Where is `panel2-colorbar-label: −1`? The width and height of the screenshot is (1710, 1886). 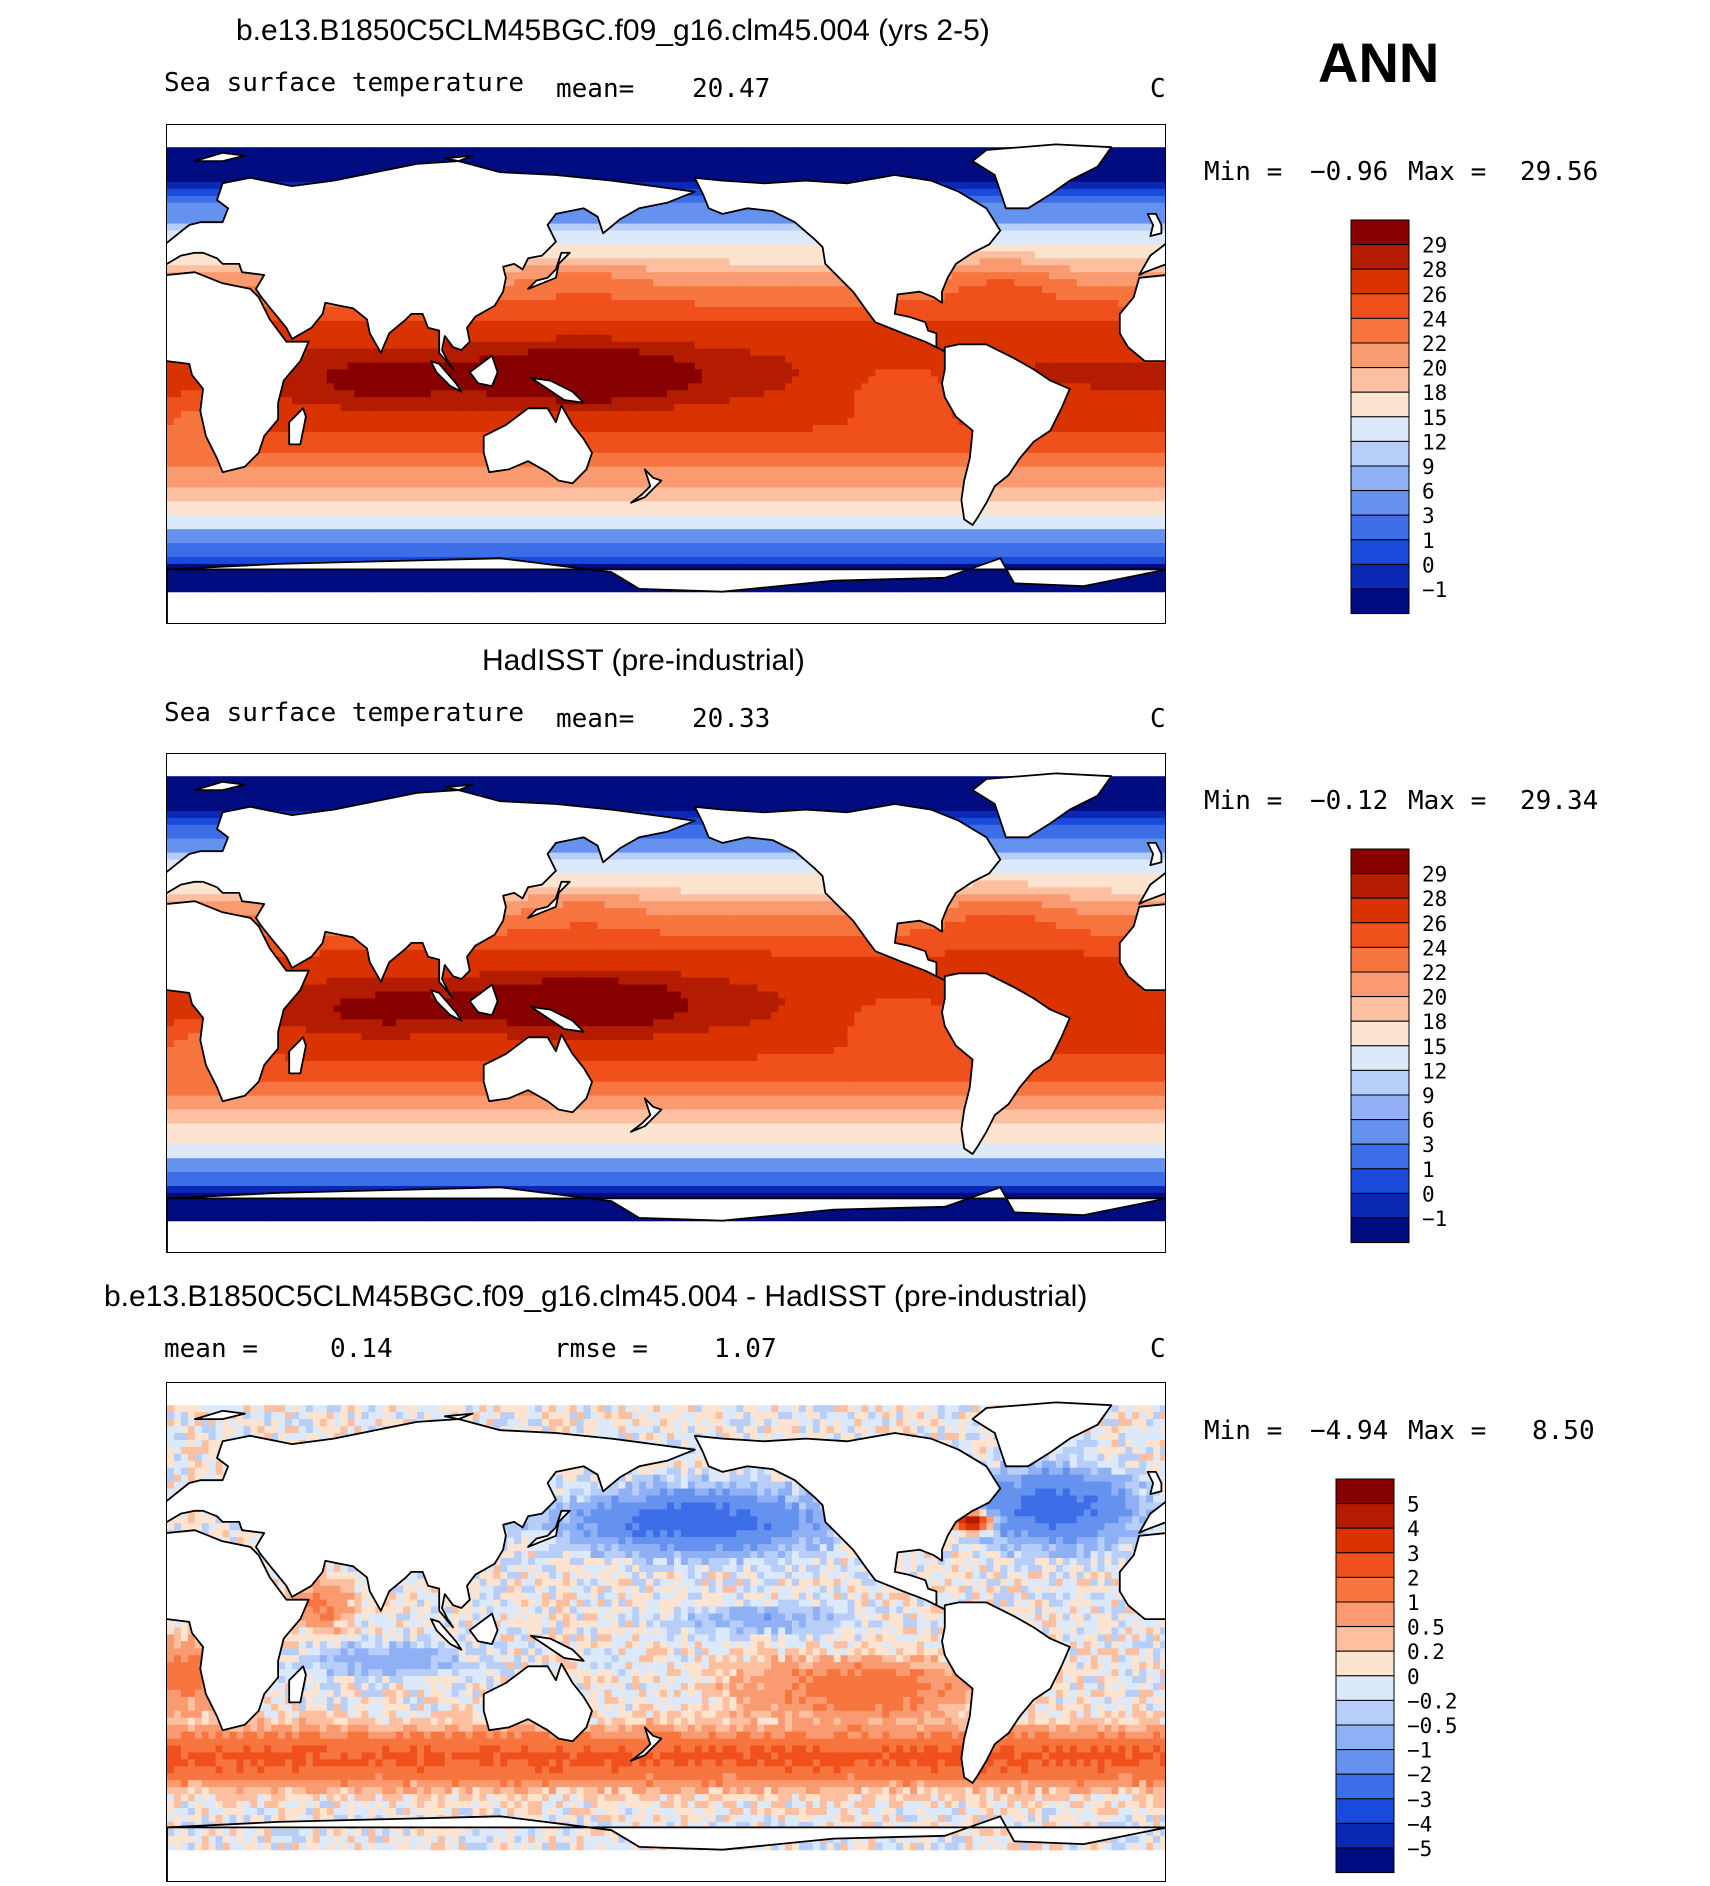
panel2-colorbar-label: −1 is located at coordinates (1434, 1219).